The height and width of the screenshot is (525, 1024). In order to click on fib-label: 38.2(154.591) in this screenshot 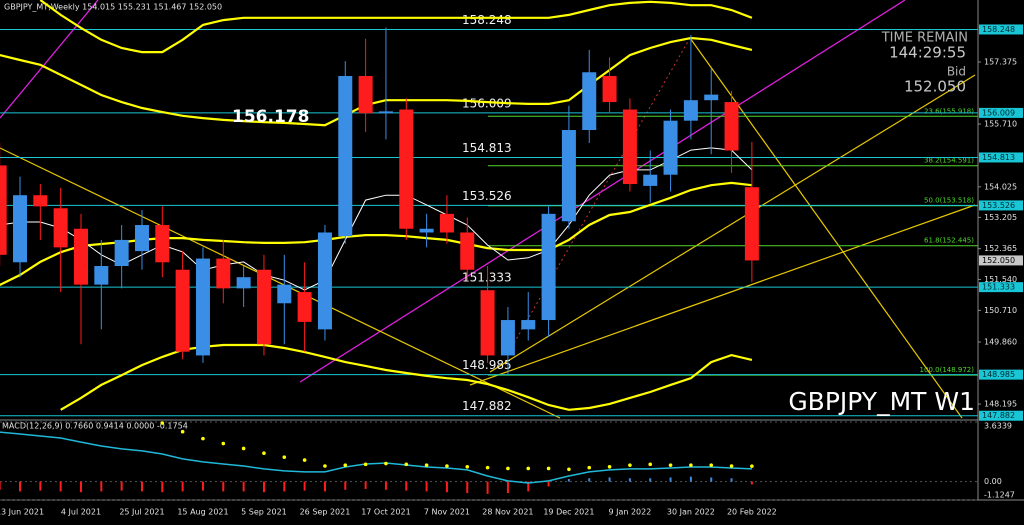, I will do `click(949, 161)`.